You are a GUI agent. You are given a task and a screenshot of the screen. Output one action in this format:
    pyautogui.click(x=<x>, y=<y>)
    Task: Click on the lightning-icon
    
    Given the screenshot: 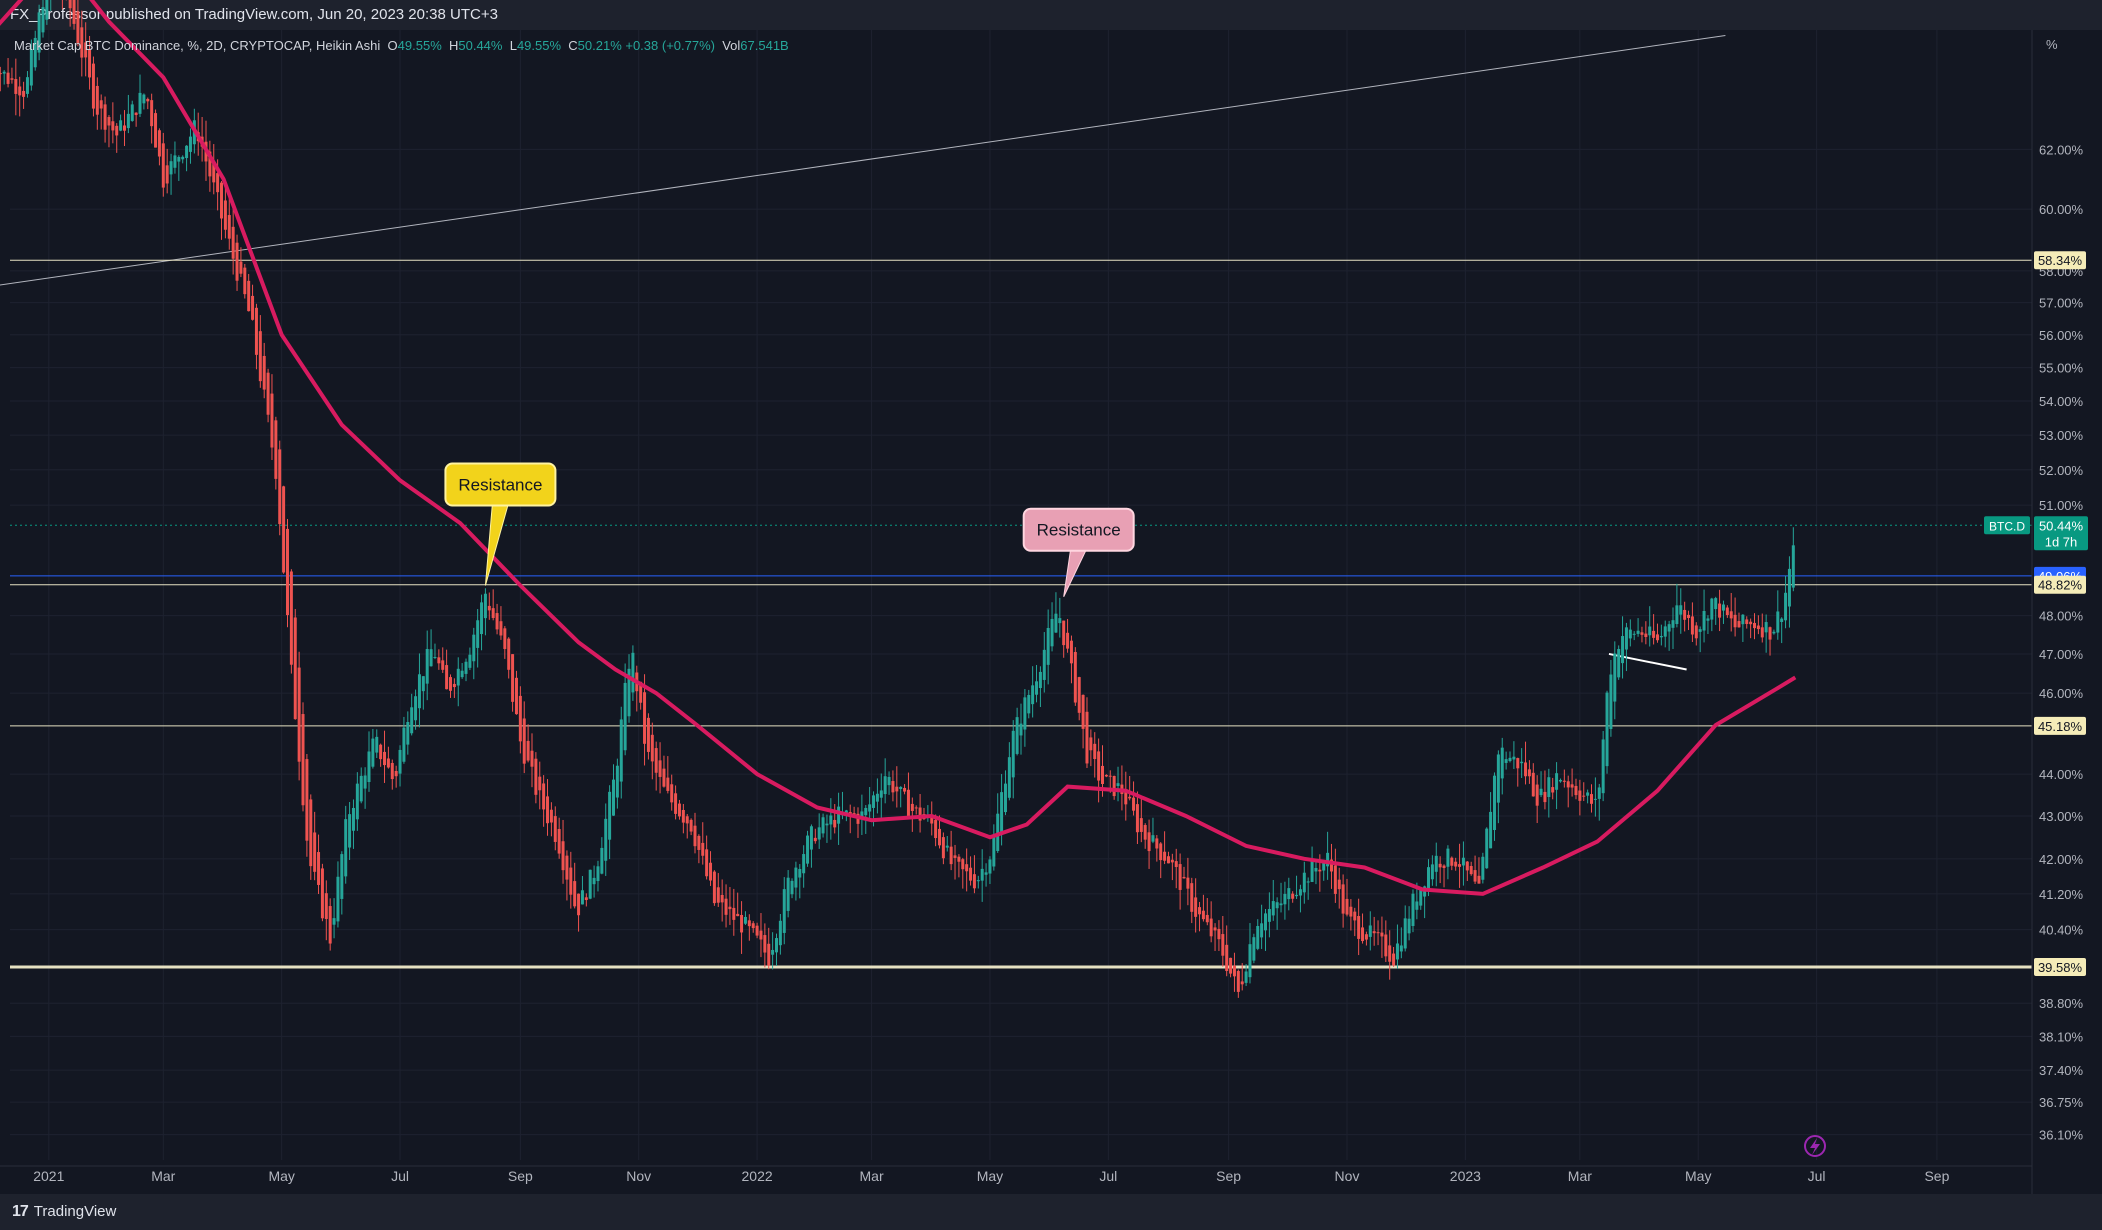 What is the action you would take?
    pyautogui.click(x=1815, y=1146)
    